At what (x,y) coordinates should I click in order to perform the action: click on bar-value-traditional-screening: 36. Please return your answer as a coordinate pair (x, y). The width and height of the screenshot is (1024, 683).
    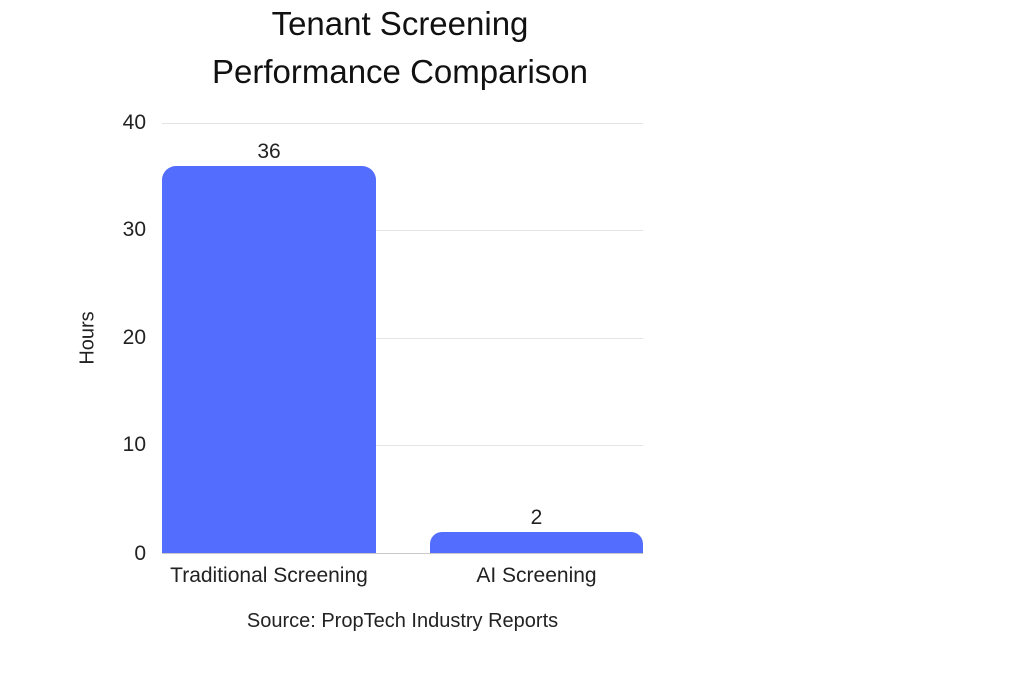
    Looking at the image, I should click on (269, 151).